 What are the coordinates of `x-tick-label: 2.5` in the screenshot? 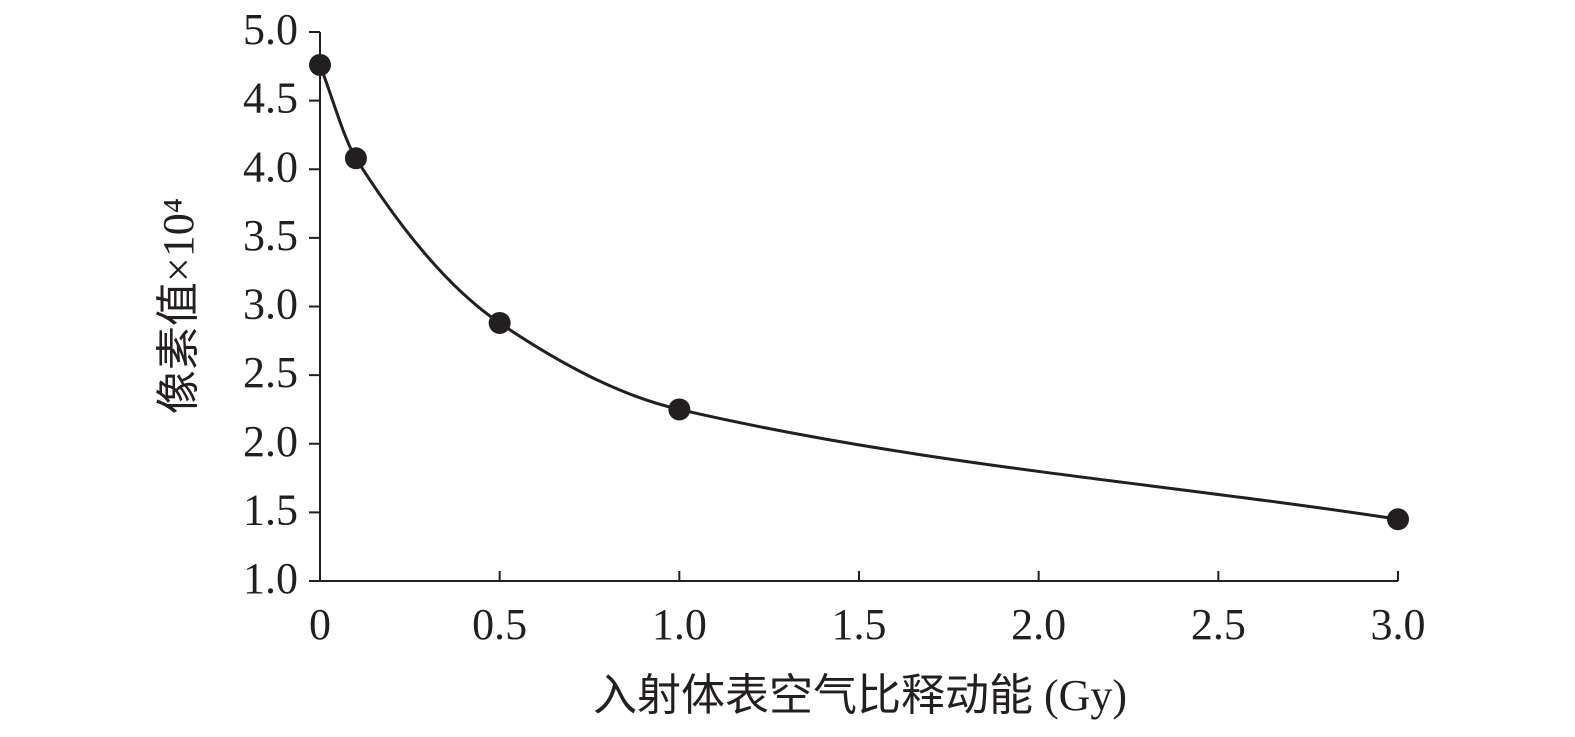 It's located at (1218, 624).